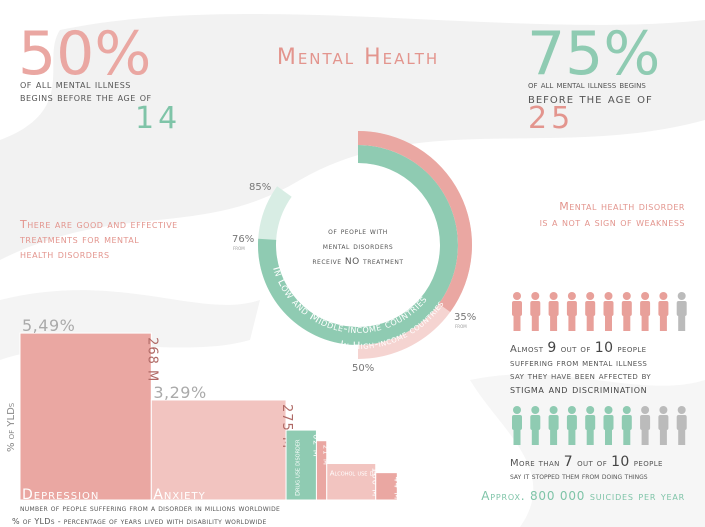 The height and width of the screenshot is (527, 705). What do you see at coordinates (527, 349) in the screenshot?
I see `sentence-part: Almost` at bounding box center [527, 349].